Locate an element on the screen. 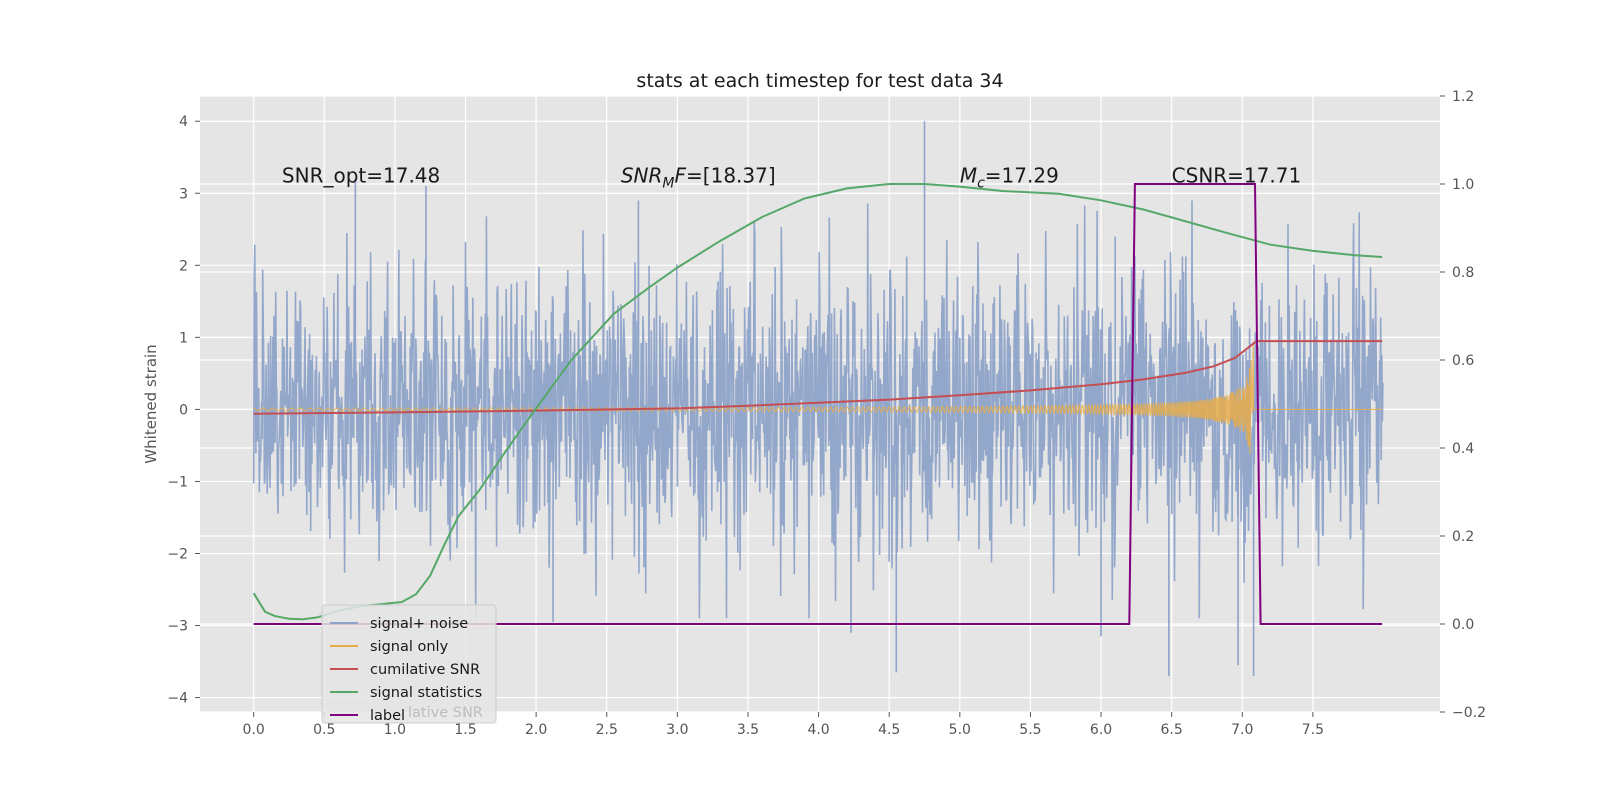 The width and height of the screenshot is (1600, 800). annotation-0: SNR_opt=17.48 is located at coordinates (361, 175).